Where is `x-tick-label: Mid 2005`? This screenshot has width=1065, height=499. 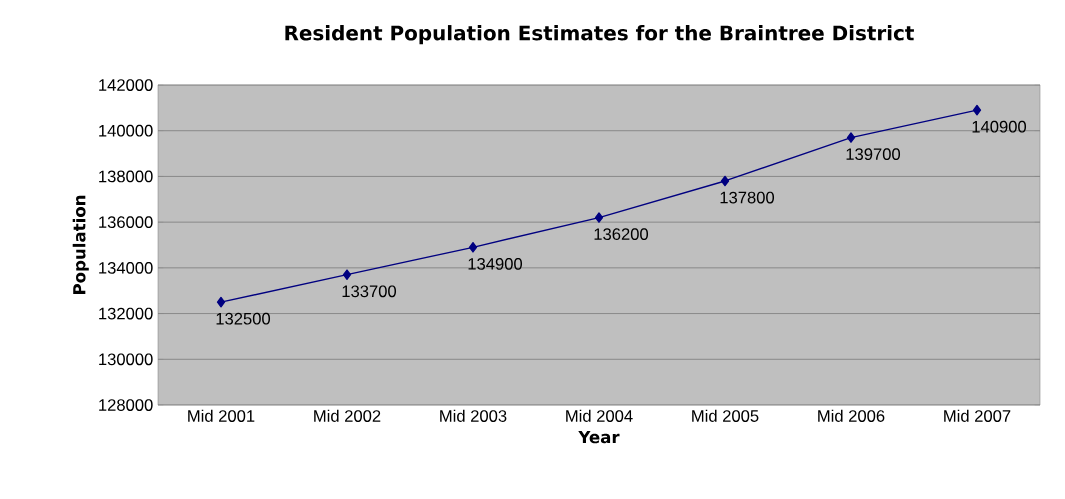
x-tick-label: Mid 2005 is located at coordinates (725, 415).